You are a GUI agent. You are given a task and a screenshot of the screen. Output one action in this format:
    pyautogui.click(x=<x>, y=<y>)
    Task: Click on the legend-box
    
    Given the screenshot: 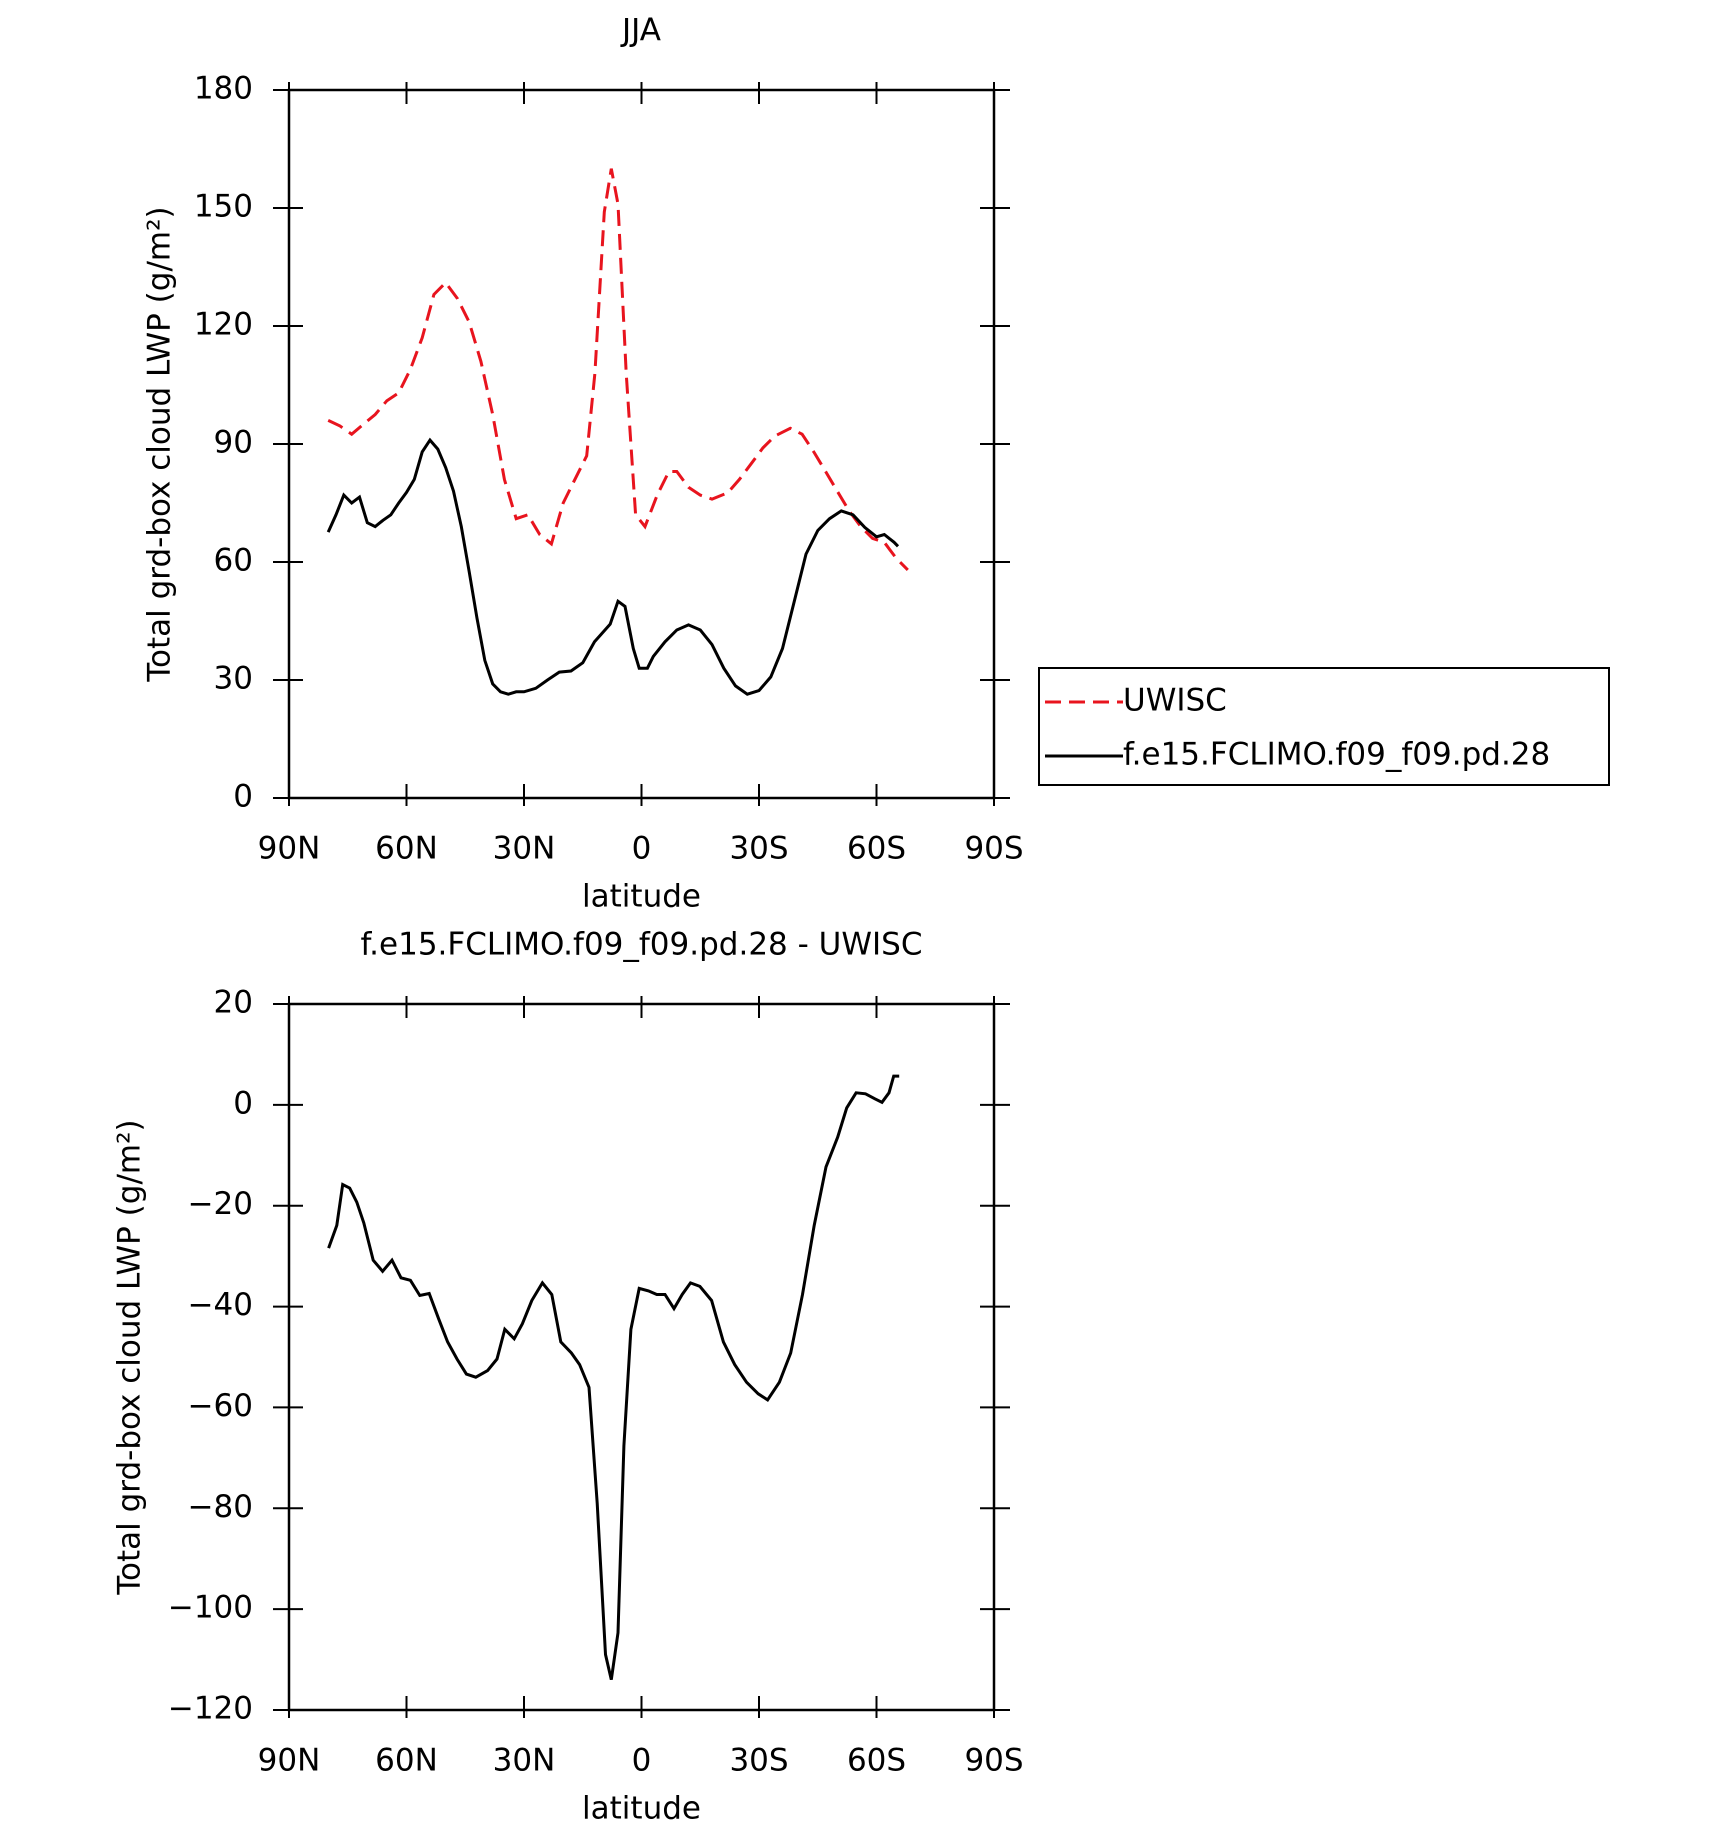 What is the action you would take?
    pyautogui.click(x=1324, y=726)
    